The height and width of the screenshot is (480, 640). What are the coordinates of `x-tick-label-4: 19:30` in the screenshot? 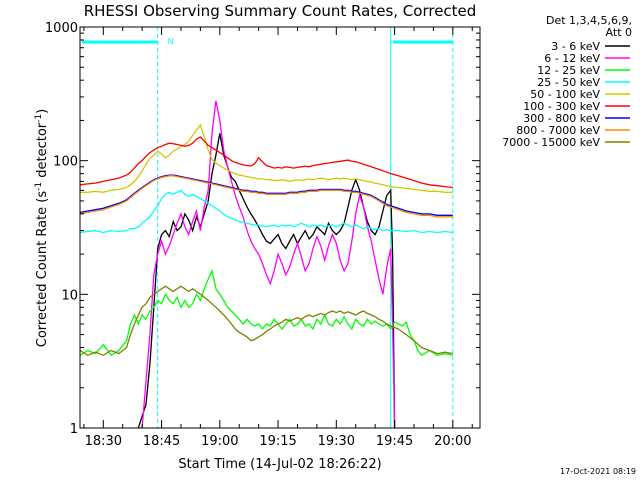 It's located at (336, 441).